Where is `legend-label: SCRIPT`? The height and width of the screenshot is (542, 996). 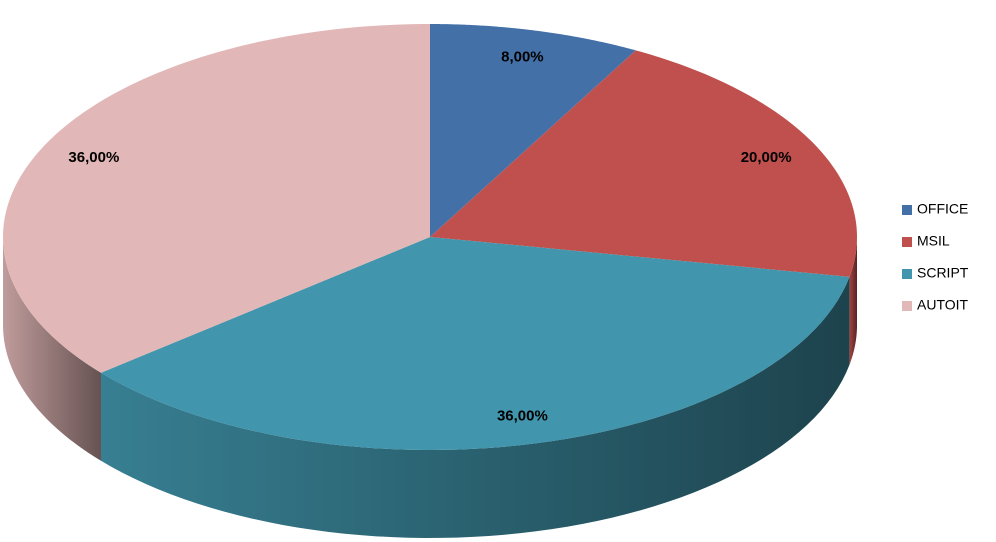
legend-label: SCRIPT is located at coordinates (943, 273).